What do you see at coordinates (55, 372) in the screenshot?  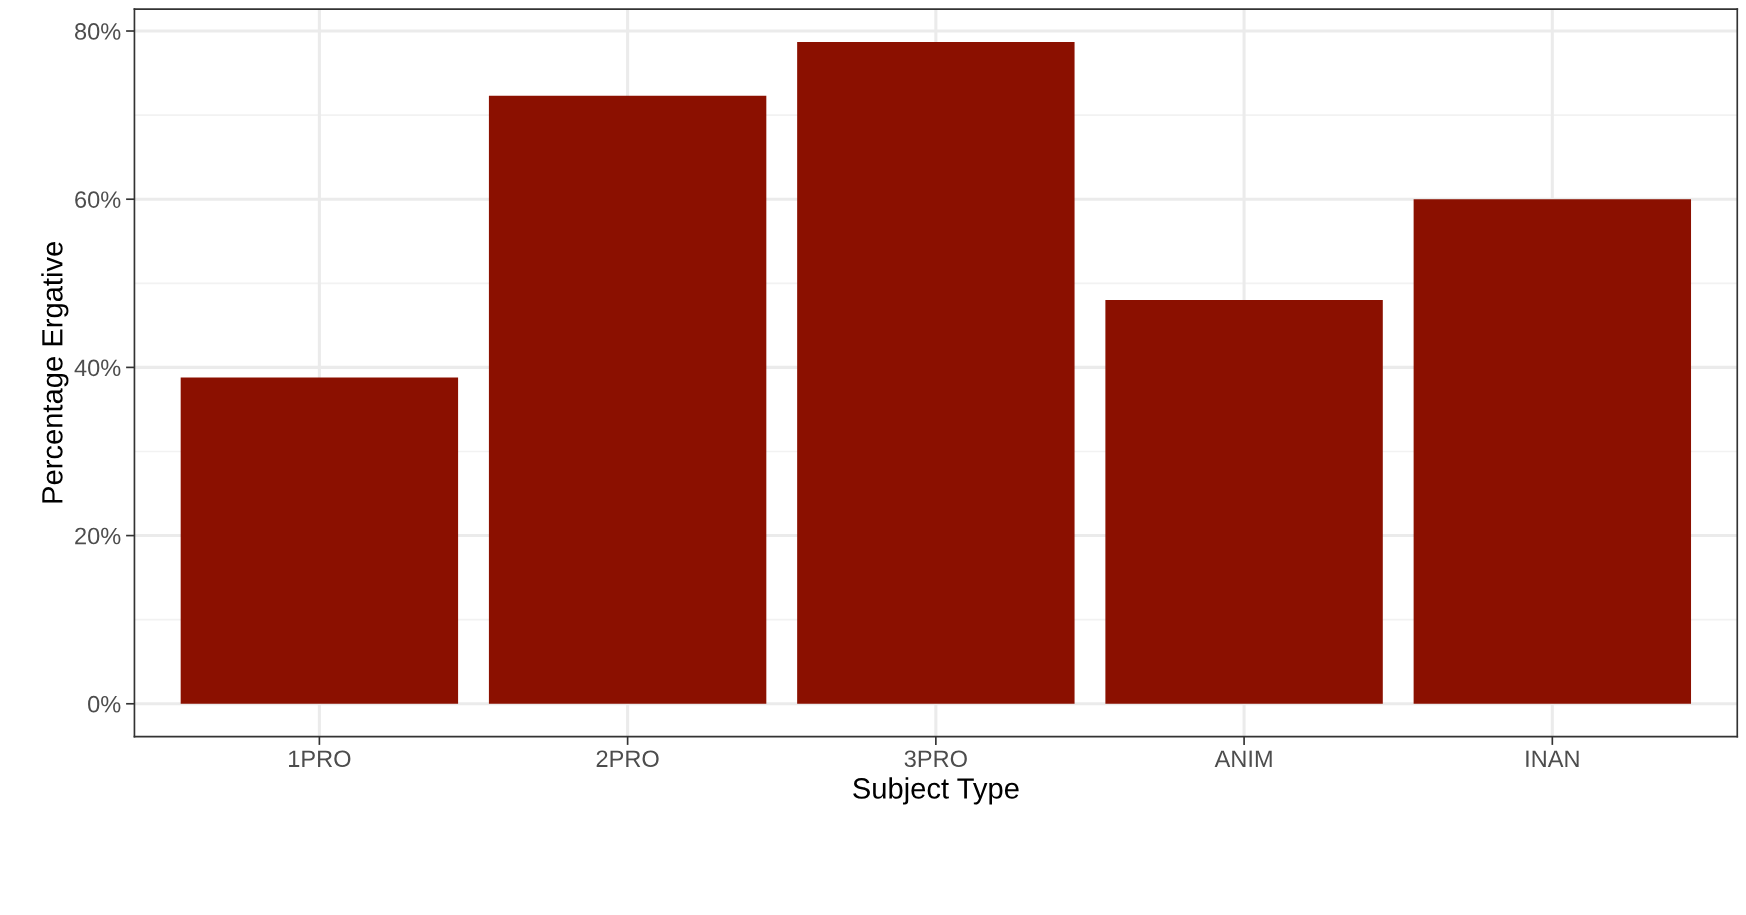 I see `y-axis-title: Percentage Ergative` at bounding box center [55, 372].